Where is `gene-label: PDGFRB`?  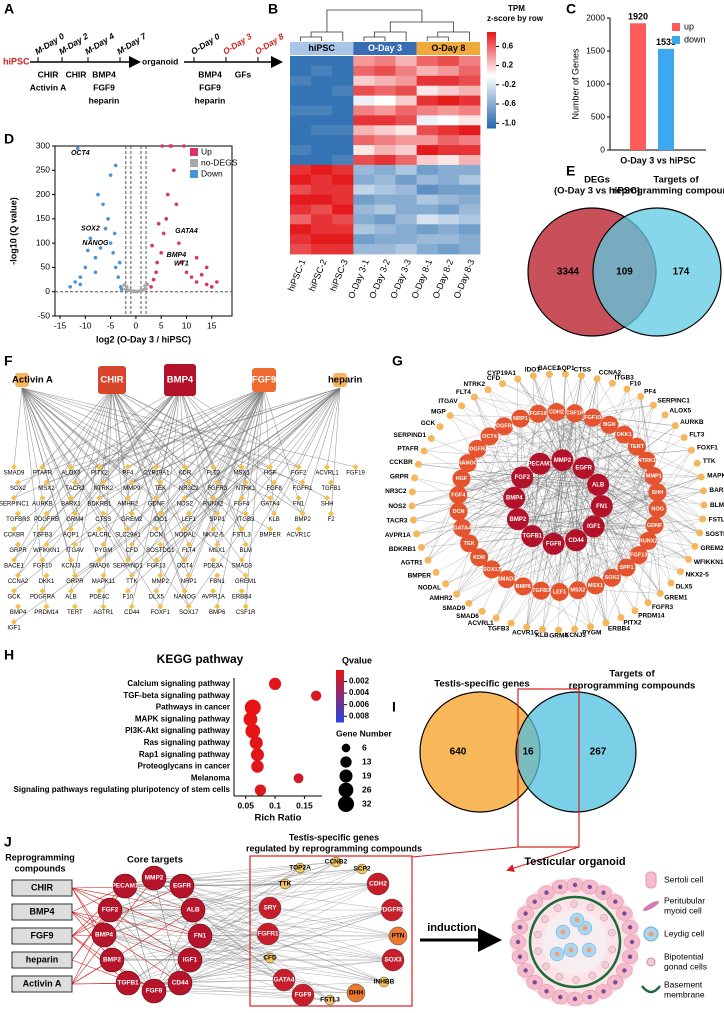
gene-label: PDGFRB is located at coordinates (46, 520).